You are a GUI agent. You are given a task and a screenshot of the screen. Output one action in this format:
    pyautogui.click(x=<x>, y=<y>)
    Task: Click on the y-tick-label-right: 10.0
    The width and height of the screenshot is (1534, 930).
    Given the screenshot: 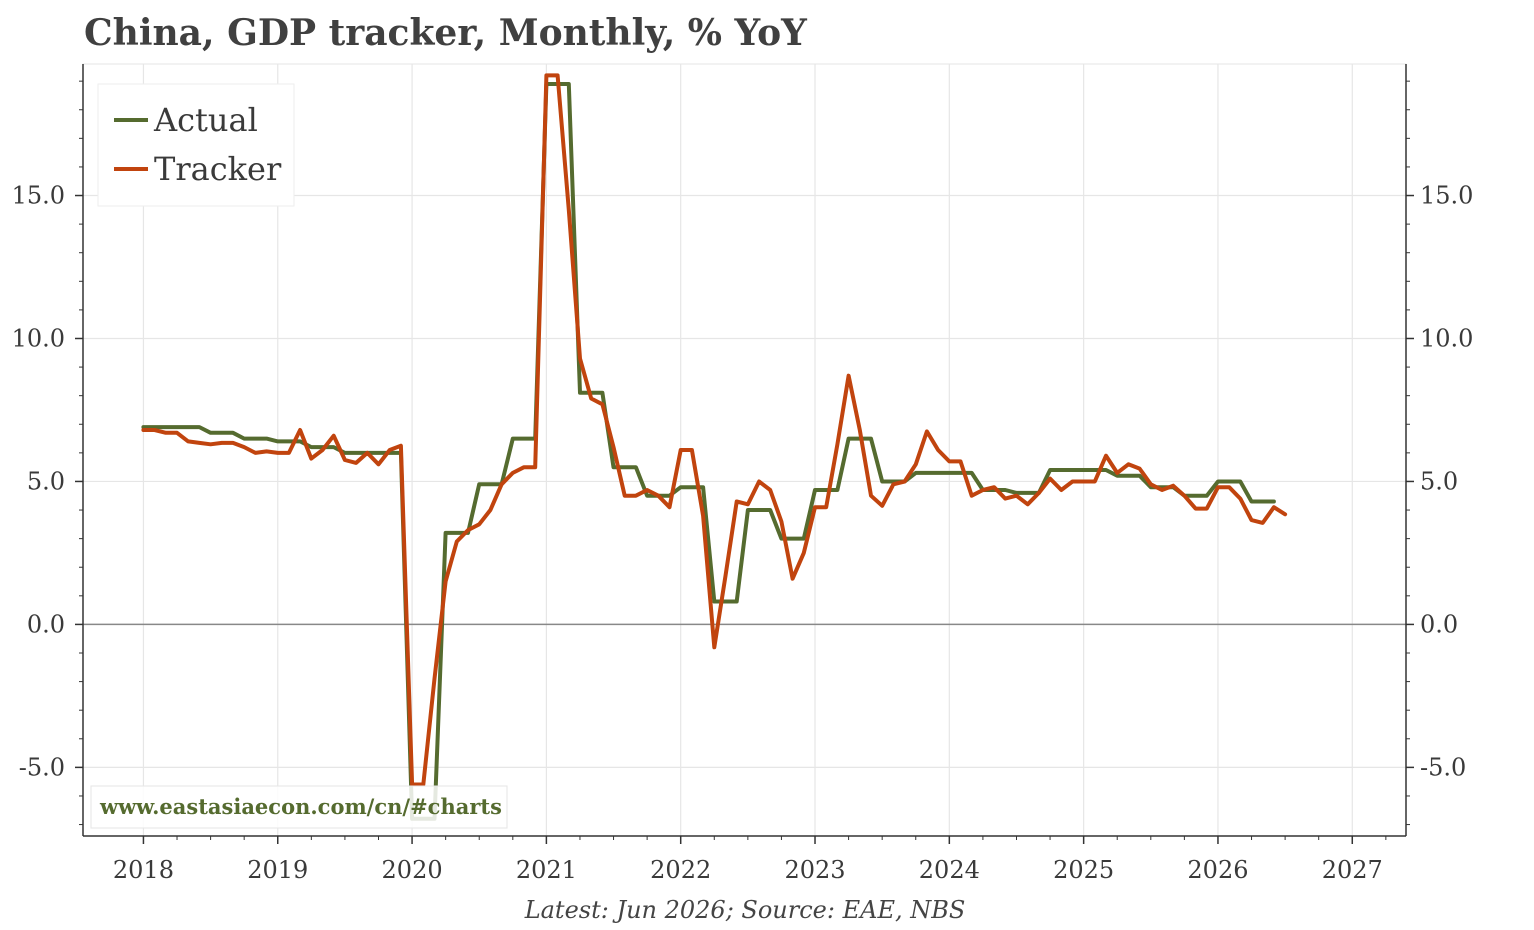 What is the action you would take?
    pyautogui.click(x=1446, y=338)
    